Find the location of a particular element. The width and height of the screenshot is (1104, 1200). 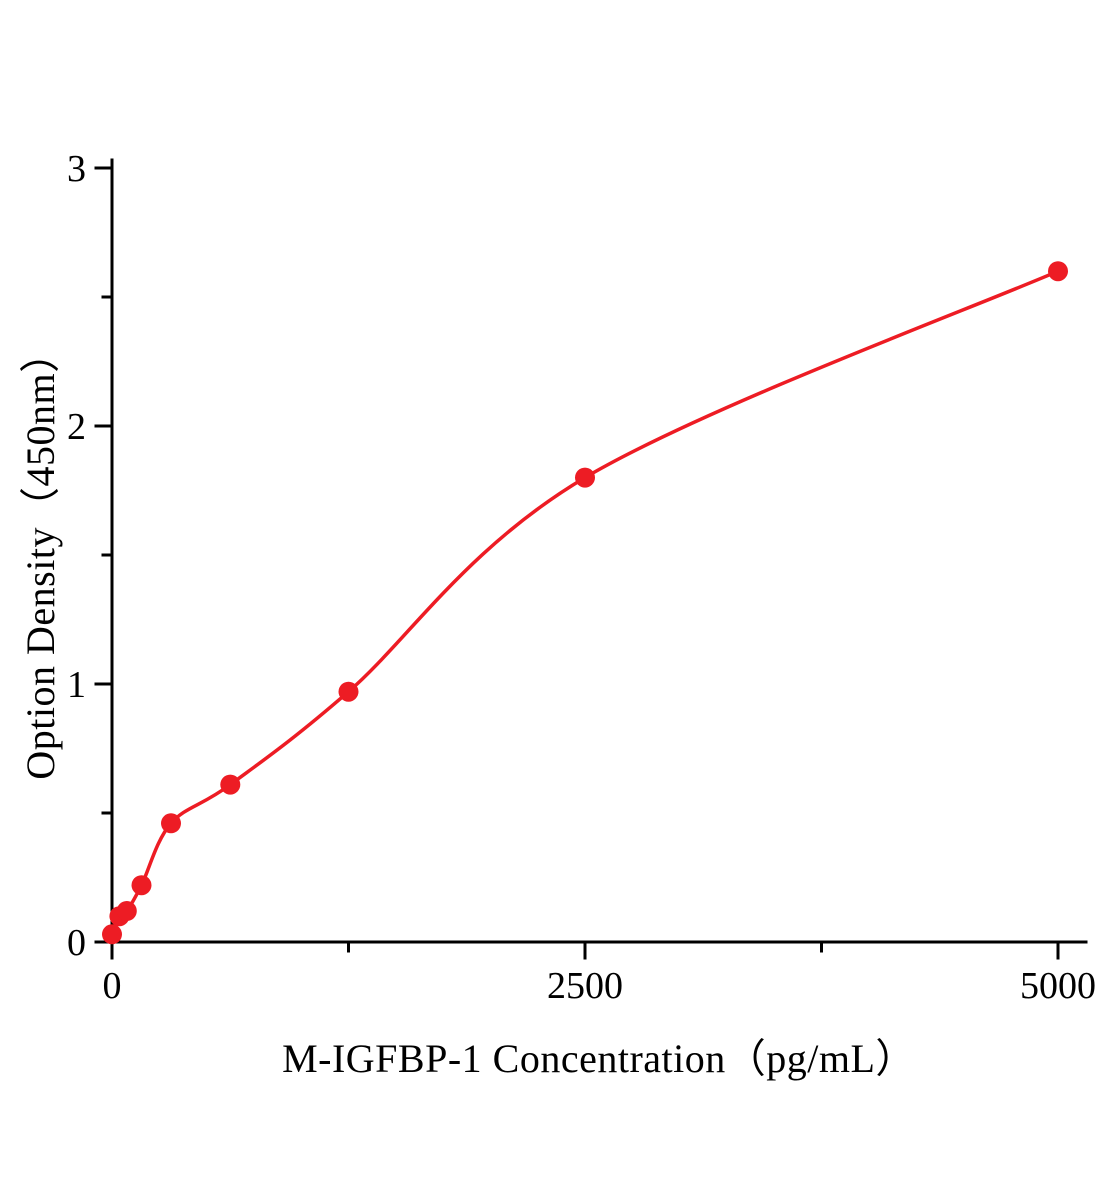

x-axis-title: M-IGFBP-1 Concentration（pg/mL） is located at coordinates (599, 1058).